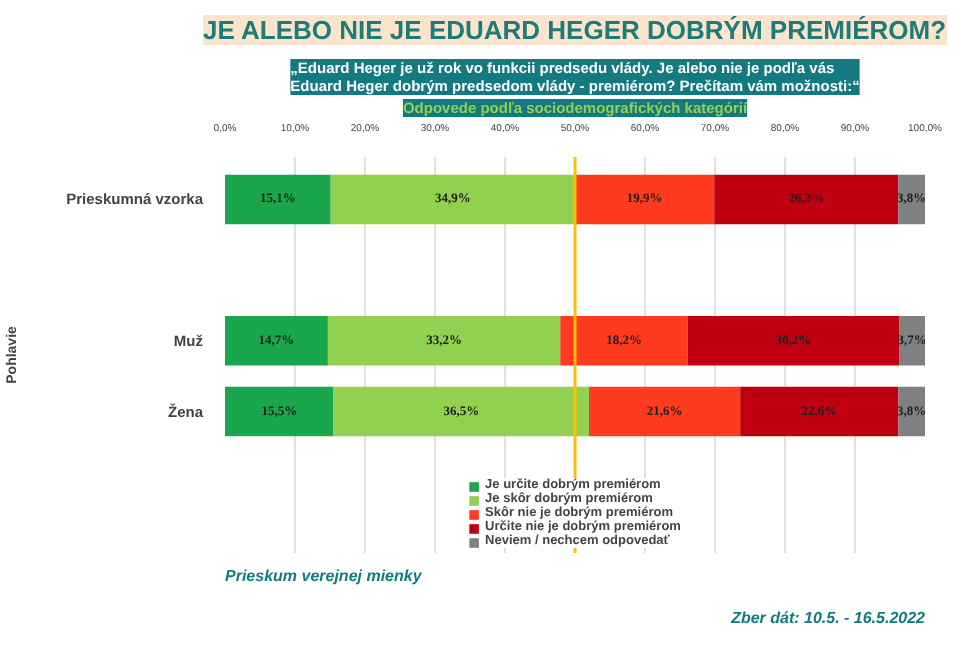  I want to click on text: Prieskum verejnej mienky, so click(324, 576).